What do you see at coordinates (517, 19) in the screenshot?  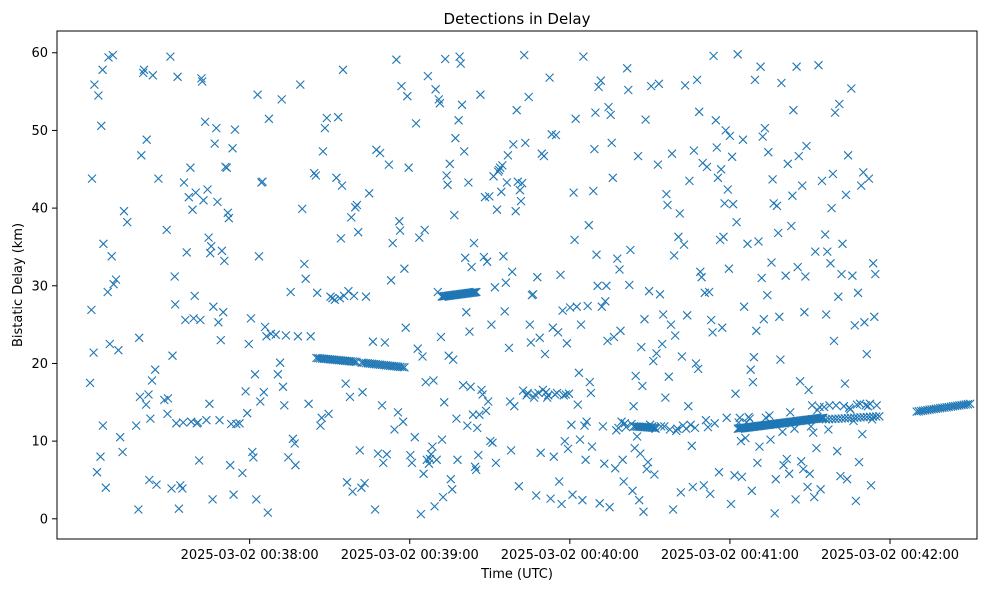 I see `chart-title: Detections in Delay` at bounding box center [517, 19].